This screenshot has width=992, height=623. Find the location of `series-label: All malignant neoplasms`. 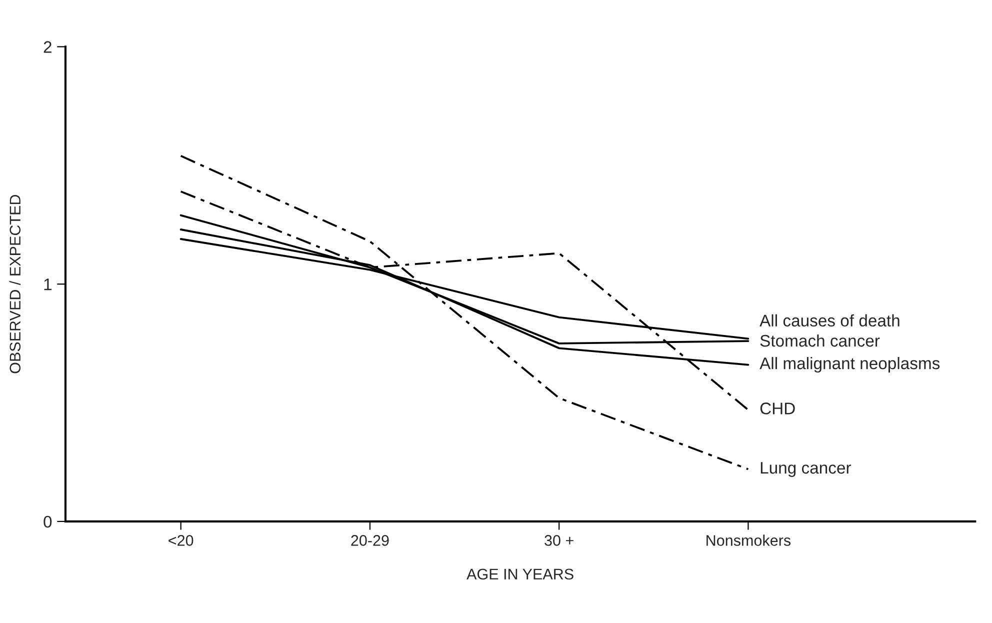

series-label: All malignant neoplasms is located at coordinates (850, 365).